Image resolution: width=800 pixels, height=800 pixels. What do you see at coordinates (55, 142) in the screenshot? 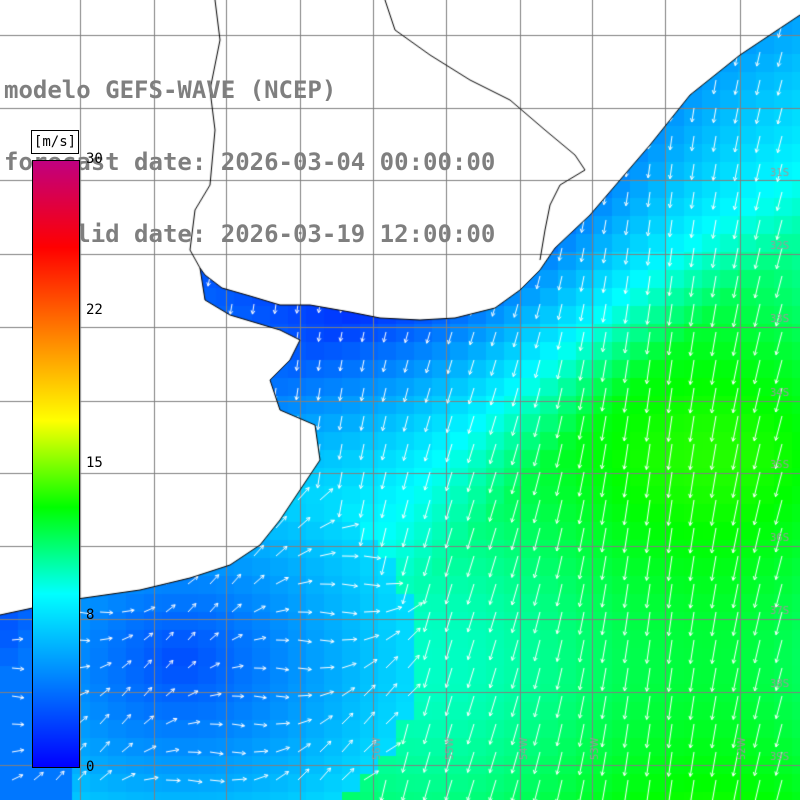
I see `colorbar-unit: [m/s]` at bounding box center [55, 142].